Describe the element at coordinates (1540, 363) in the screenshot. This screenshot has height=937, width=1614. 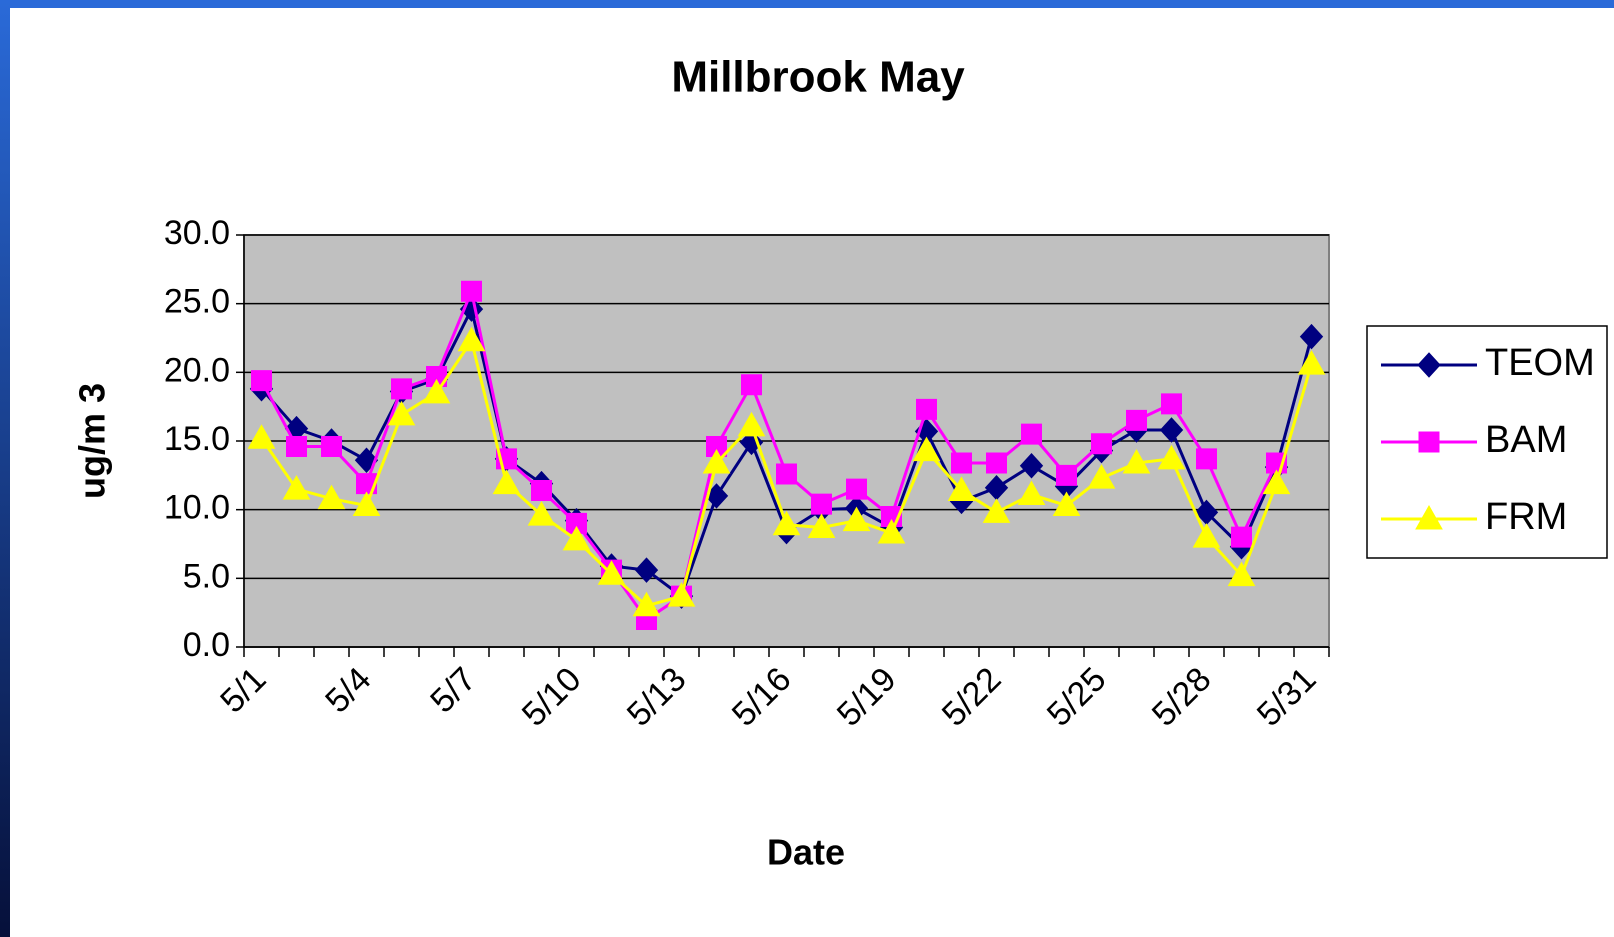
I see `legend-label: TEOM` at that location.